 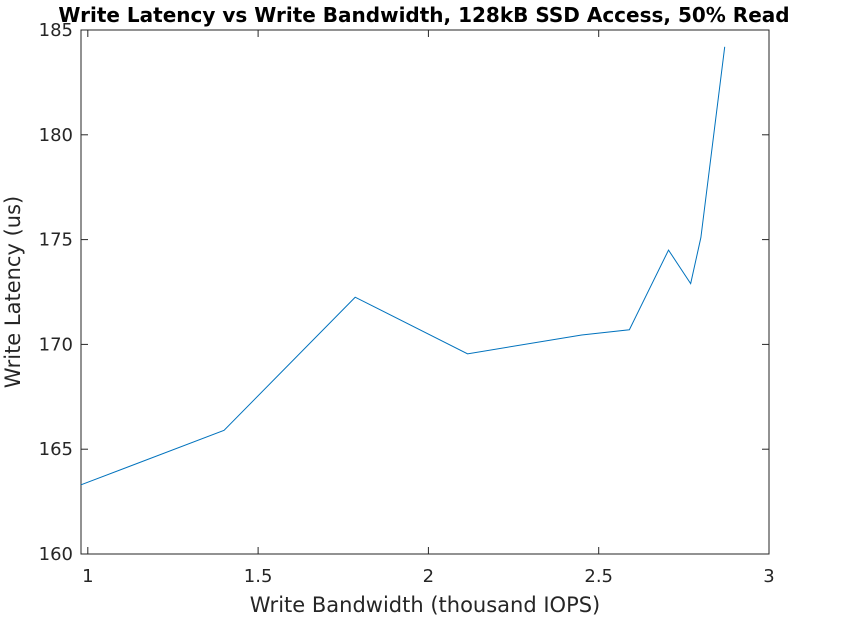 I want to click on x-tick-label: 3, so click(x=768, y=576).